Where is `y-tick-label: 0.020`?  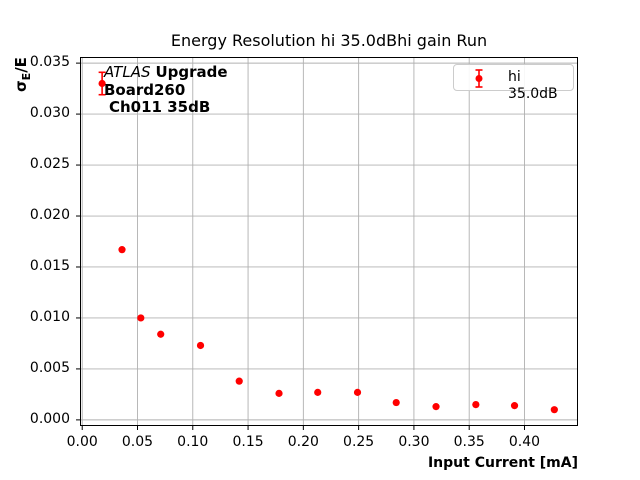 y-tick-label: 0.020 is located at coordinates (49, 215).